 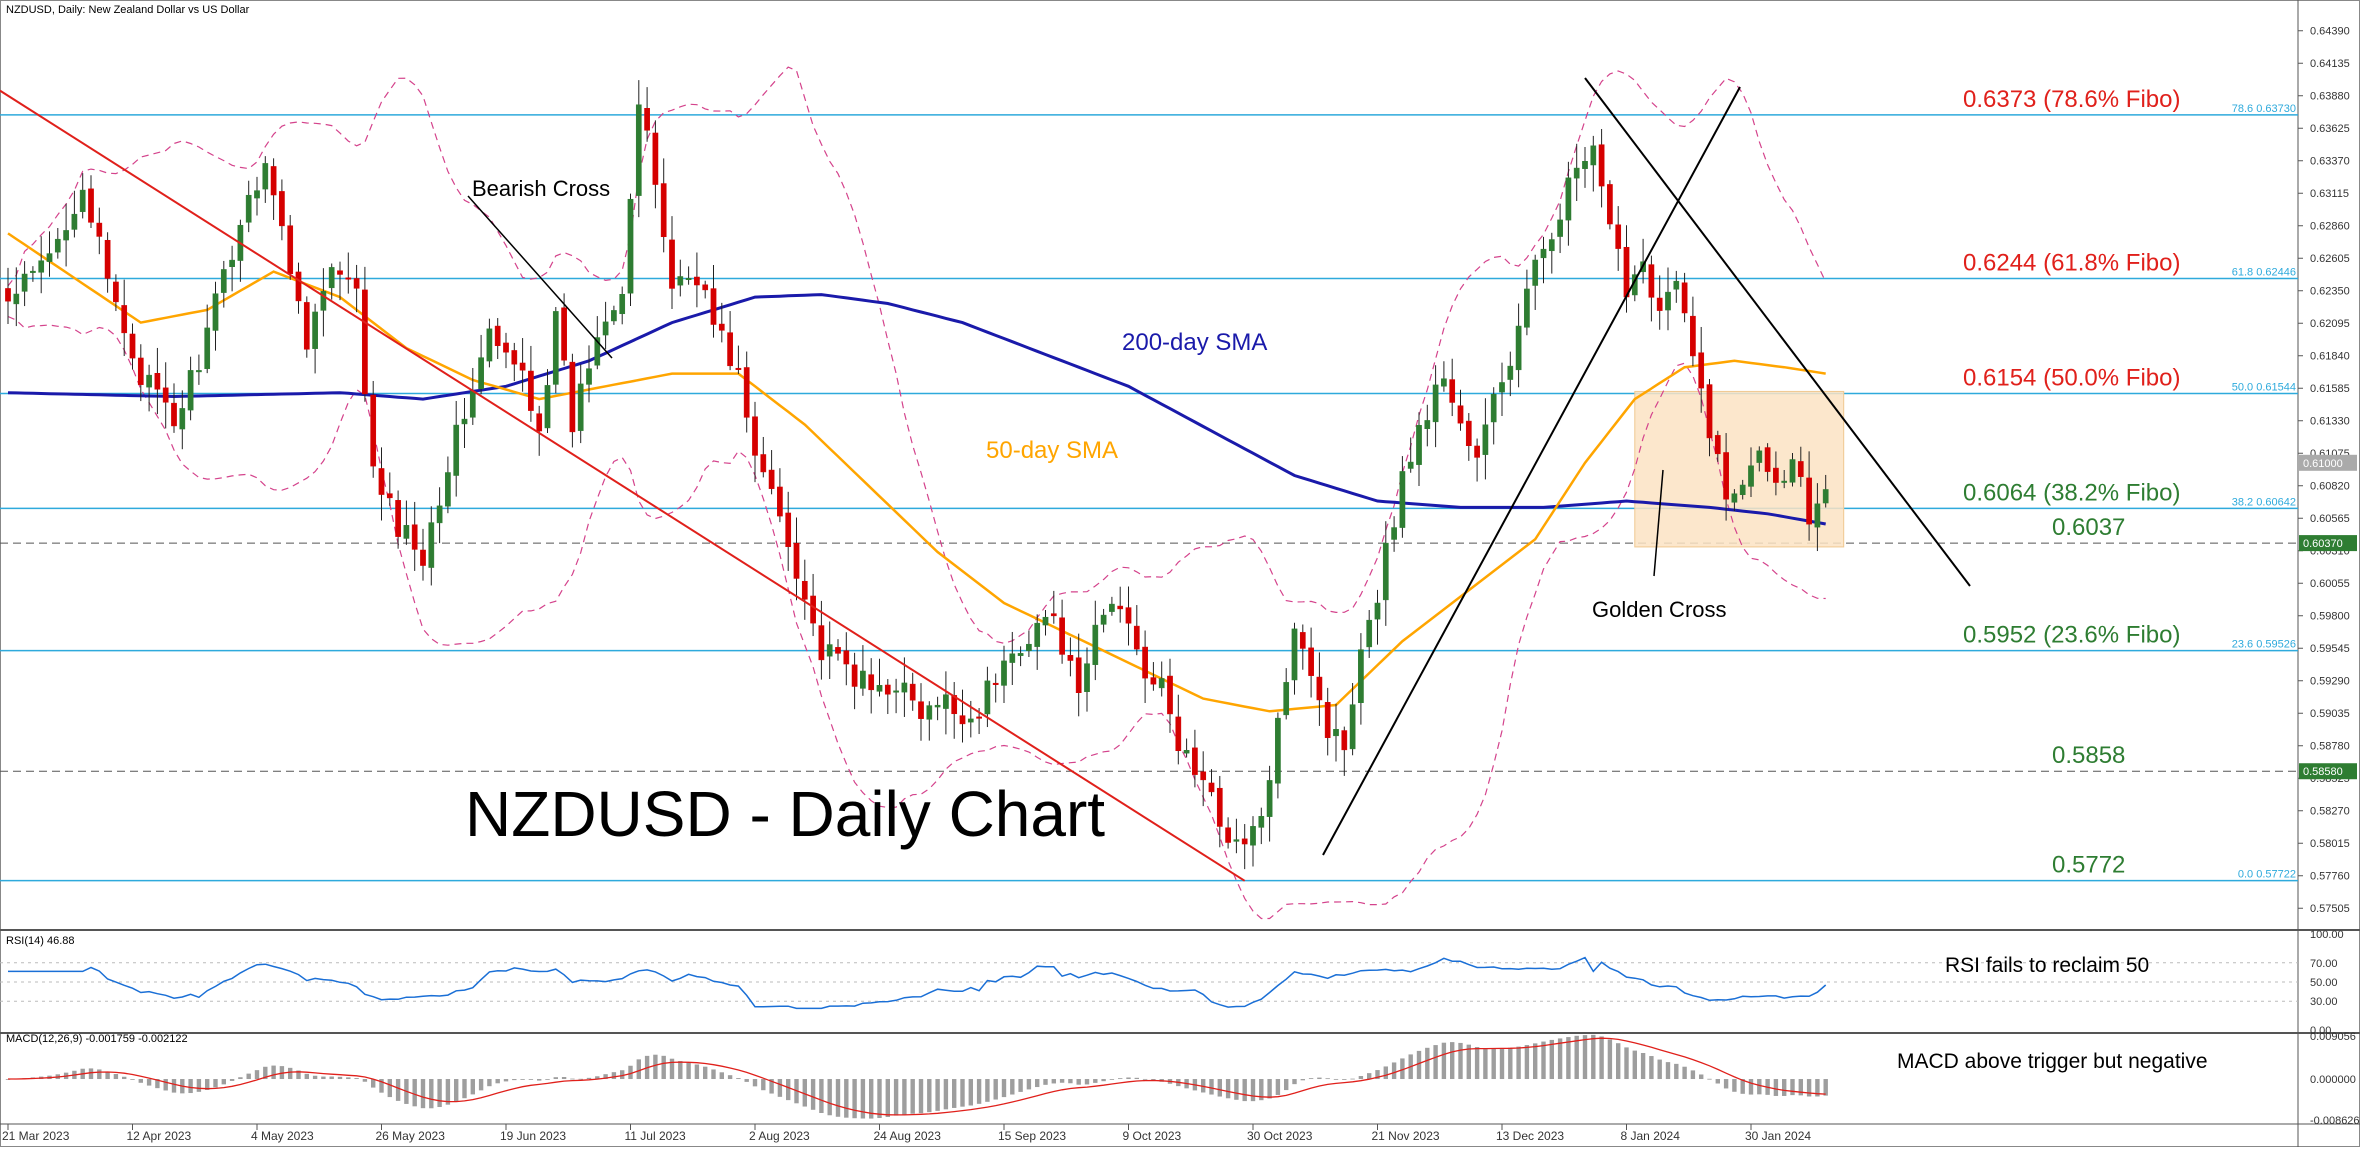 What do you see at coordinates (1280, 1136) in the screenshot?
I see `time-tick-label: 30 Oct 2023` at bounding box center [1280, 1136].